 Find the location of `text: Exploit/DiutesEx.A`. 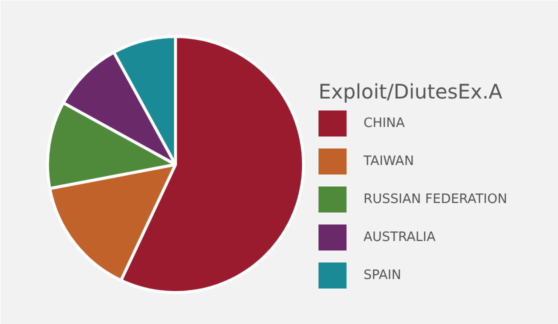

text: Exploit/DiutesEx.A is located at coordinates (410, 92).